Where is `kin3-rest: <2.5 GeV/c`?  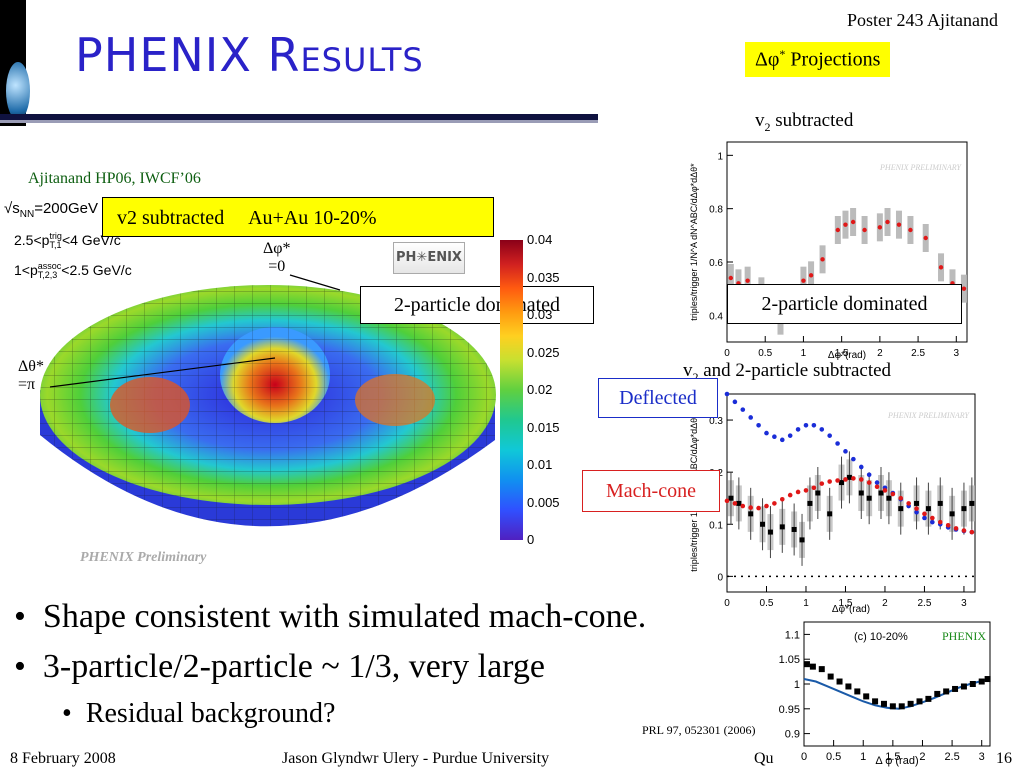 kin3-rest: <2.5 GeV/c is located at coordinates (96, 270).